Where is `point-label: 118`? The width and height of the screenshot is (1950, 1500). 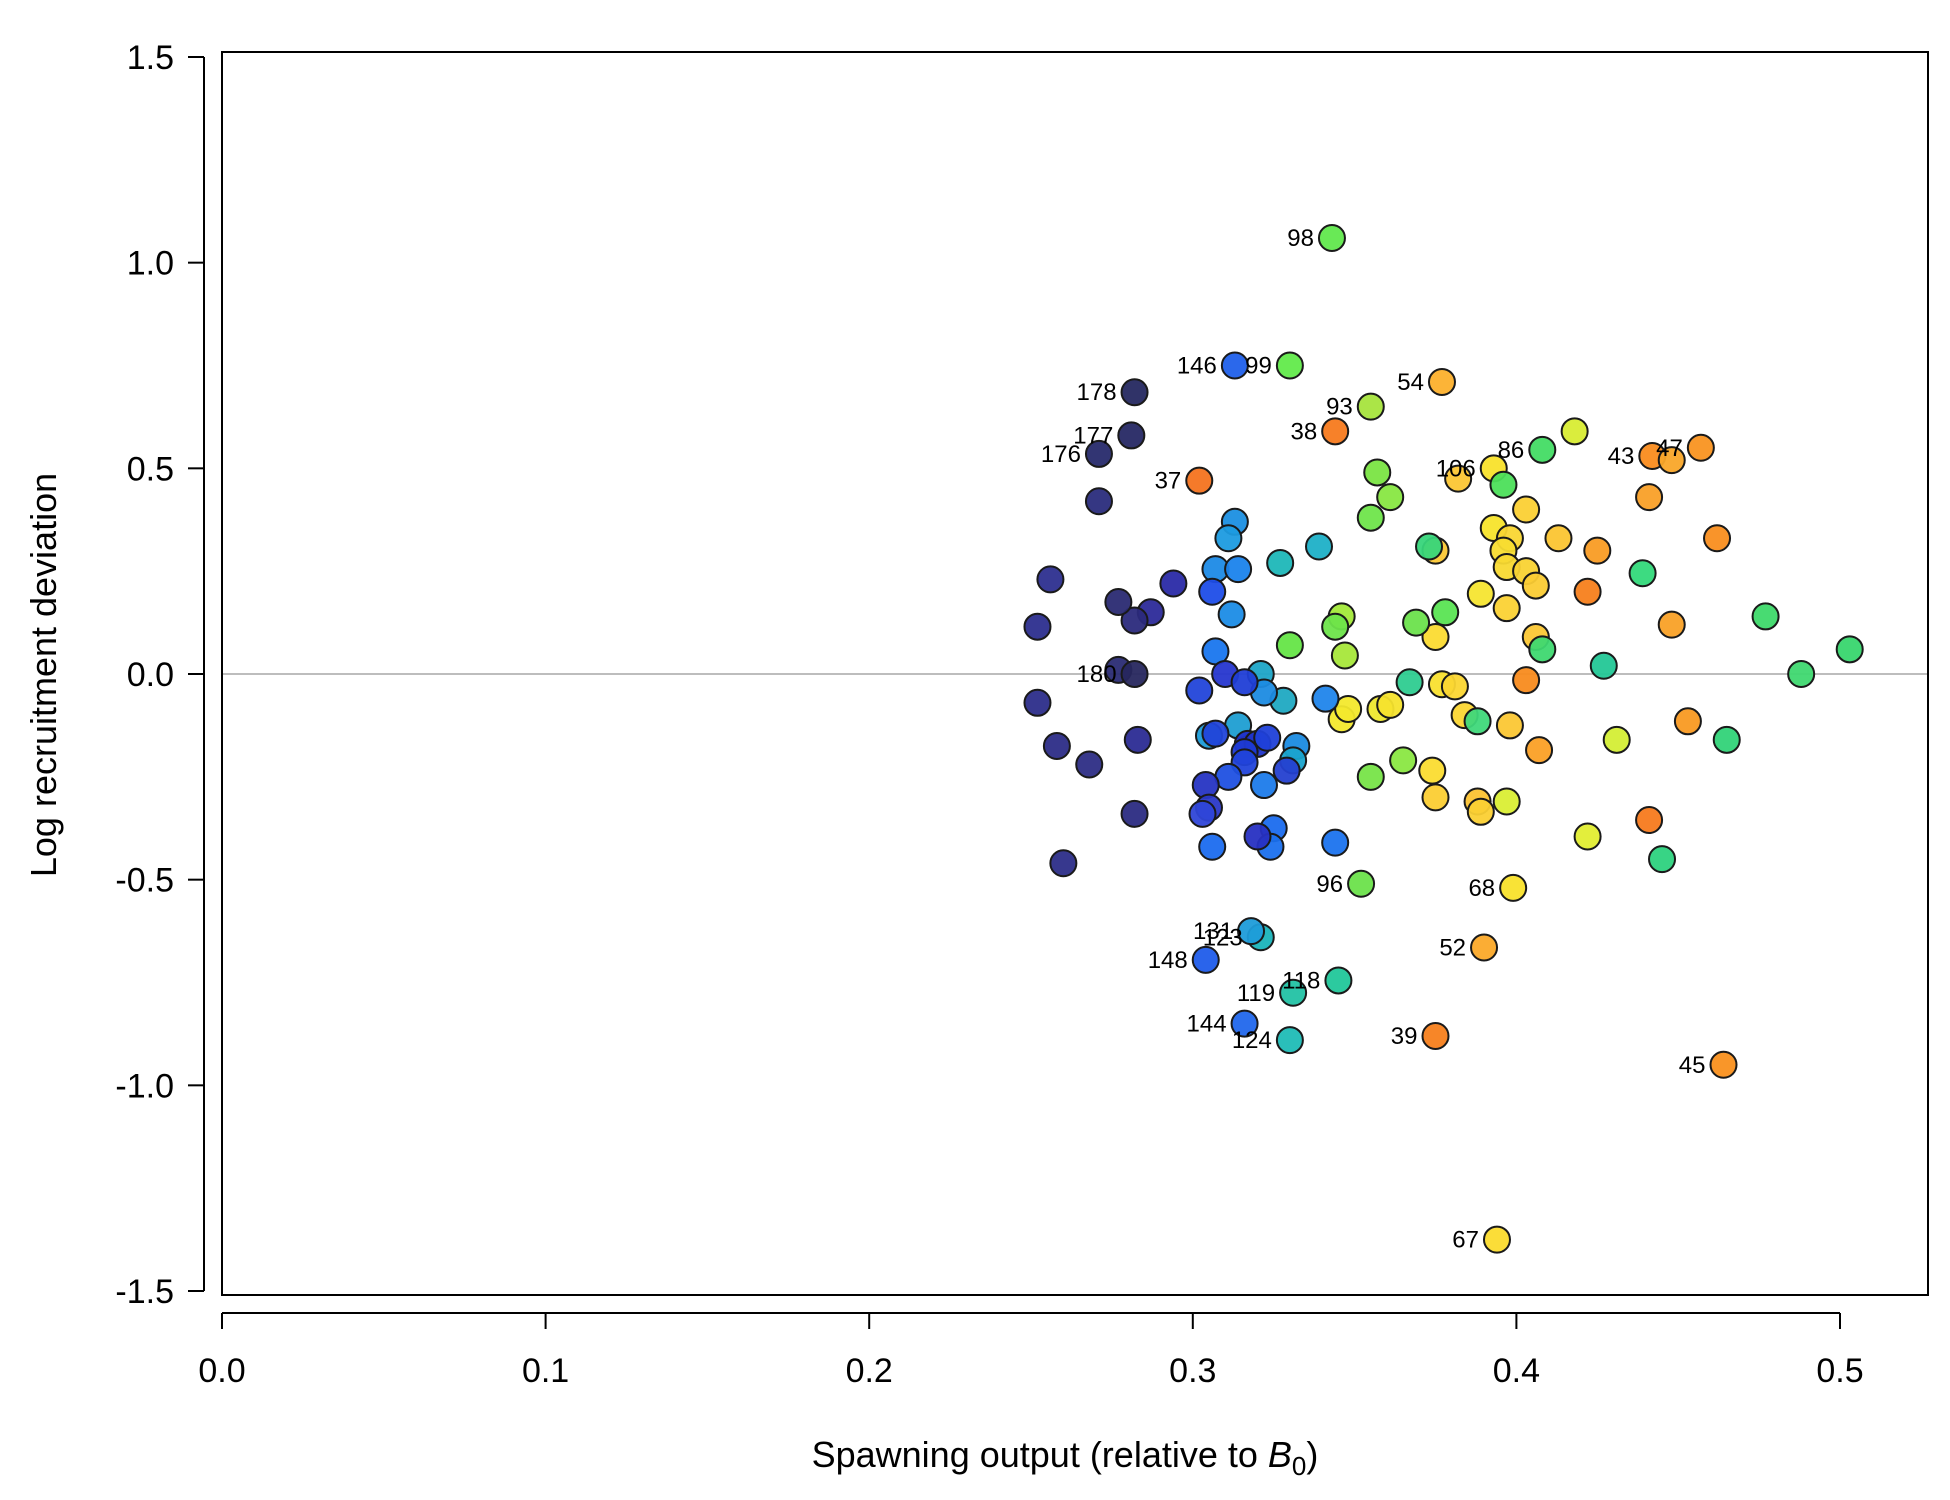 point-label: 118 is located at coordinates (1301, 980).